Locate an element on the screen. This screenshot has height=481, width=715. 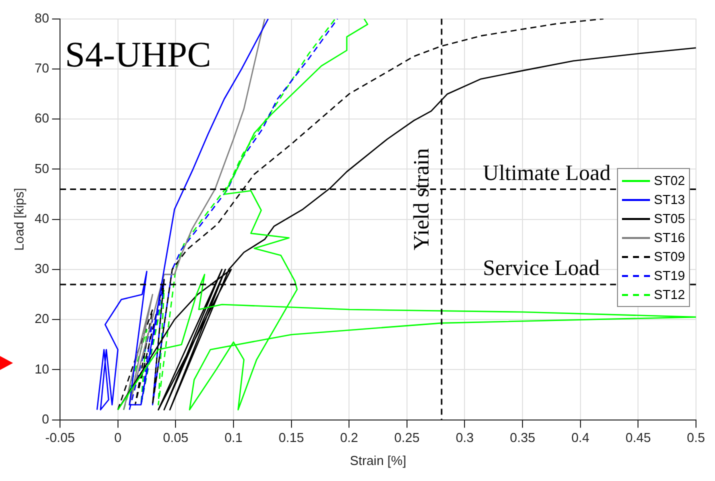
legend-label: ST16 is located at coordinates (669, 237).